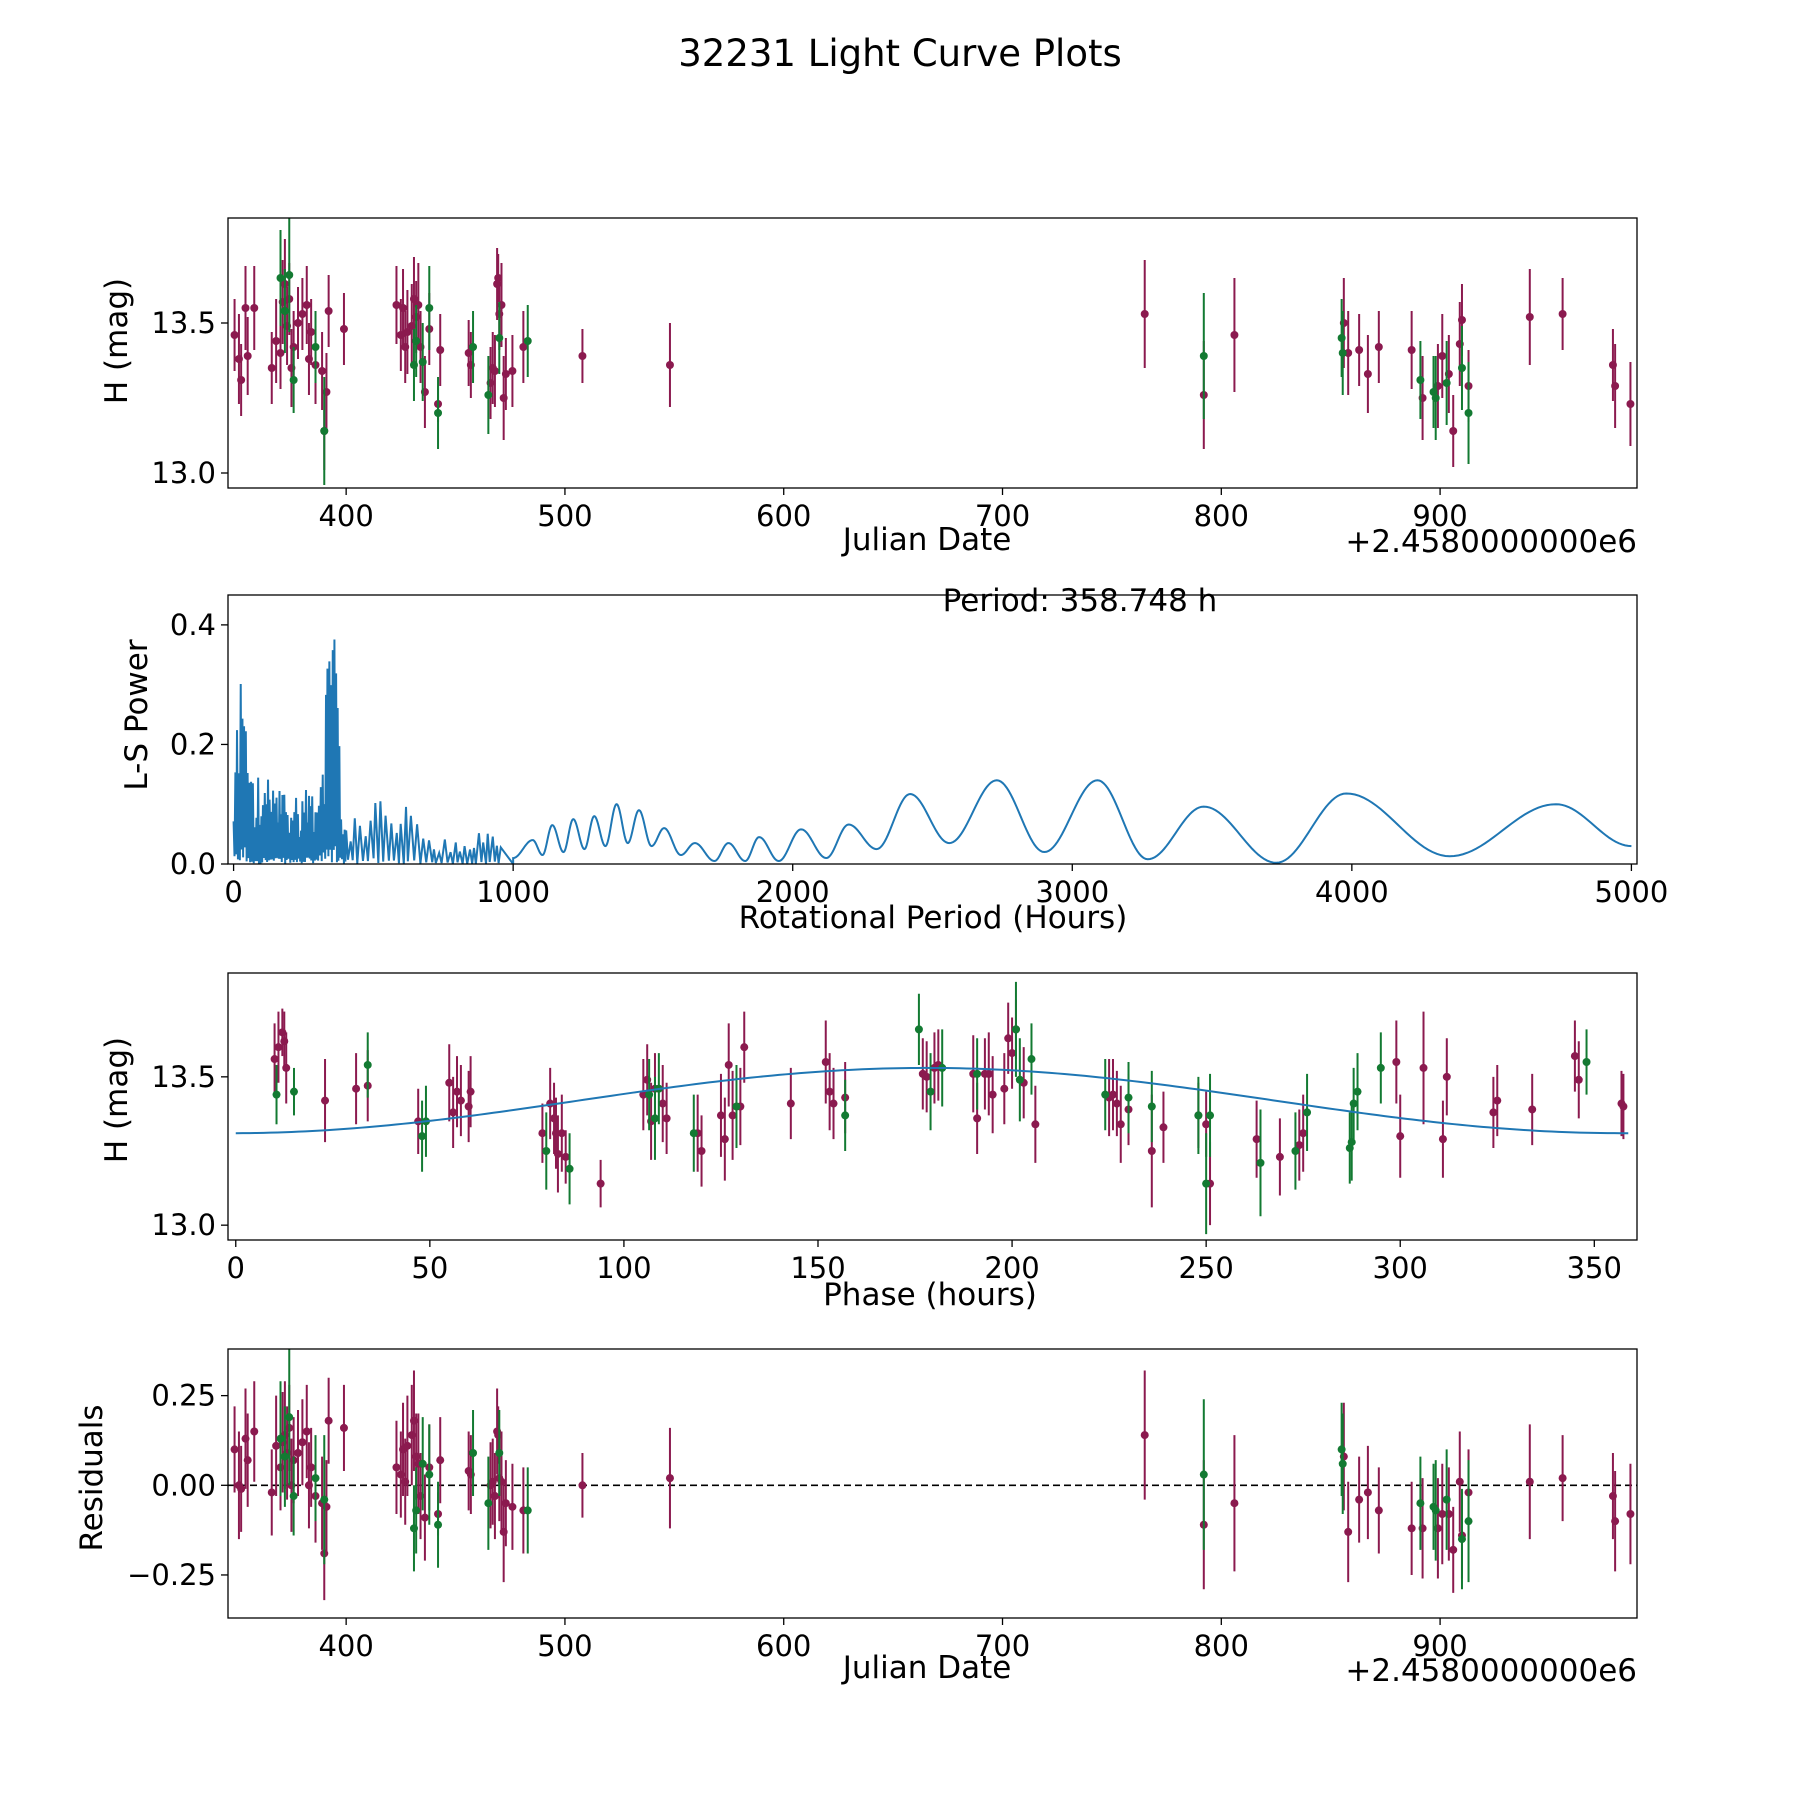 This screenshot has height=1800, width=1800. Describe the element at coordinates (932, 351) in the screenshot. I see `lc-plot-area` at that location.